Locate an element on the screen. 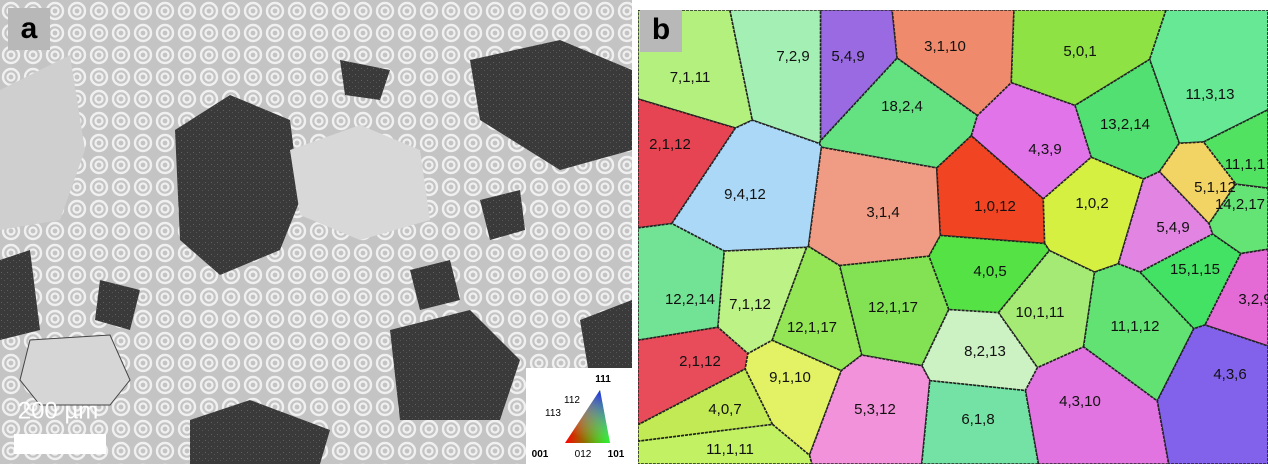 Image resolution: width=1268 pixels, height=464 pixels. grain-label: 1,0,12 is located at coordinates (995, 206).